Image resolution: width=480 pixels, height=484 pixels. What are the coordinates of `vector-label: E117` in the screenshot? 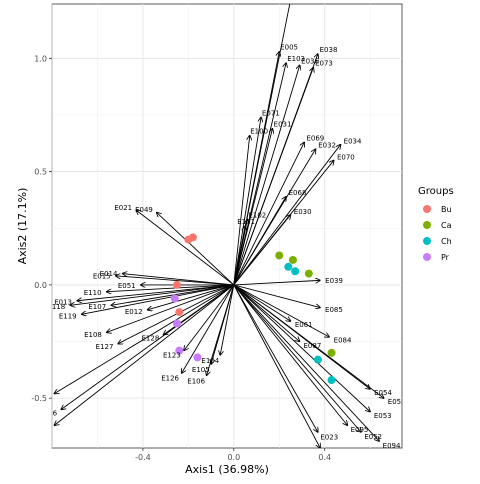 It's located at (42, 429).